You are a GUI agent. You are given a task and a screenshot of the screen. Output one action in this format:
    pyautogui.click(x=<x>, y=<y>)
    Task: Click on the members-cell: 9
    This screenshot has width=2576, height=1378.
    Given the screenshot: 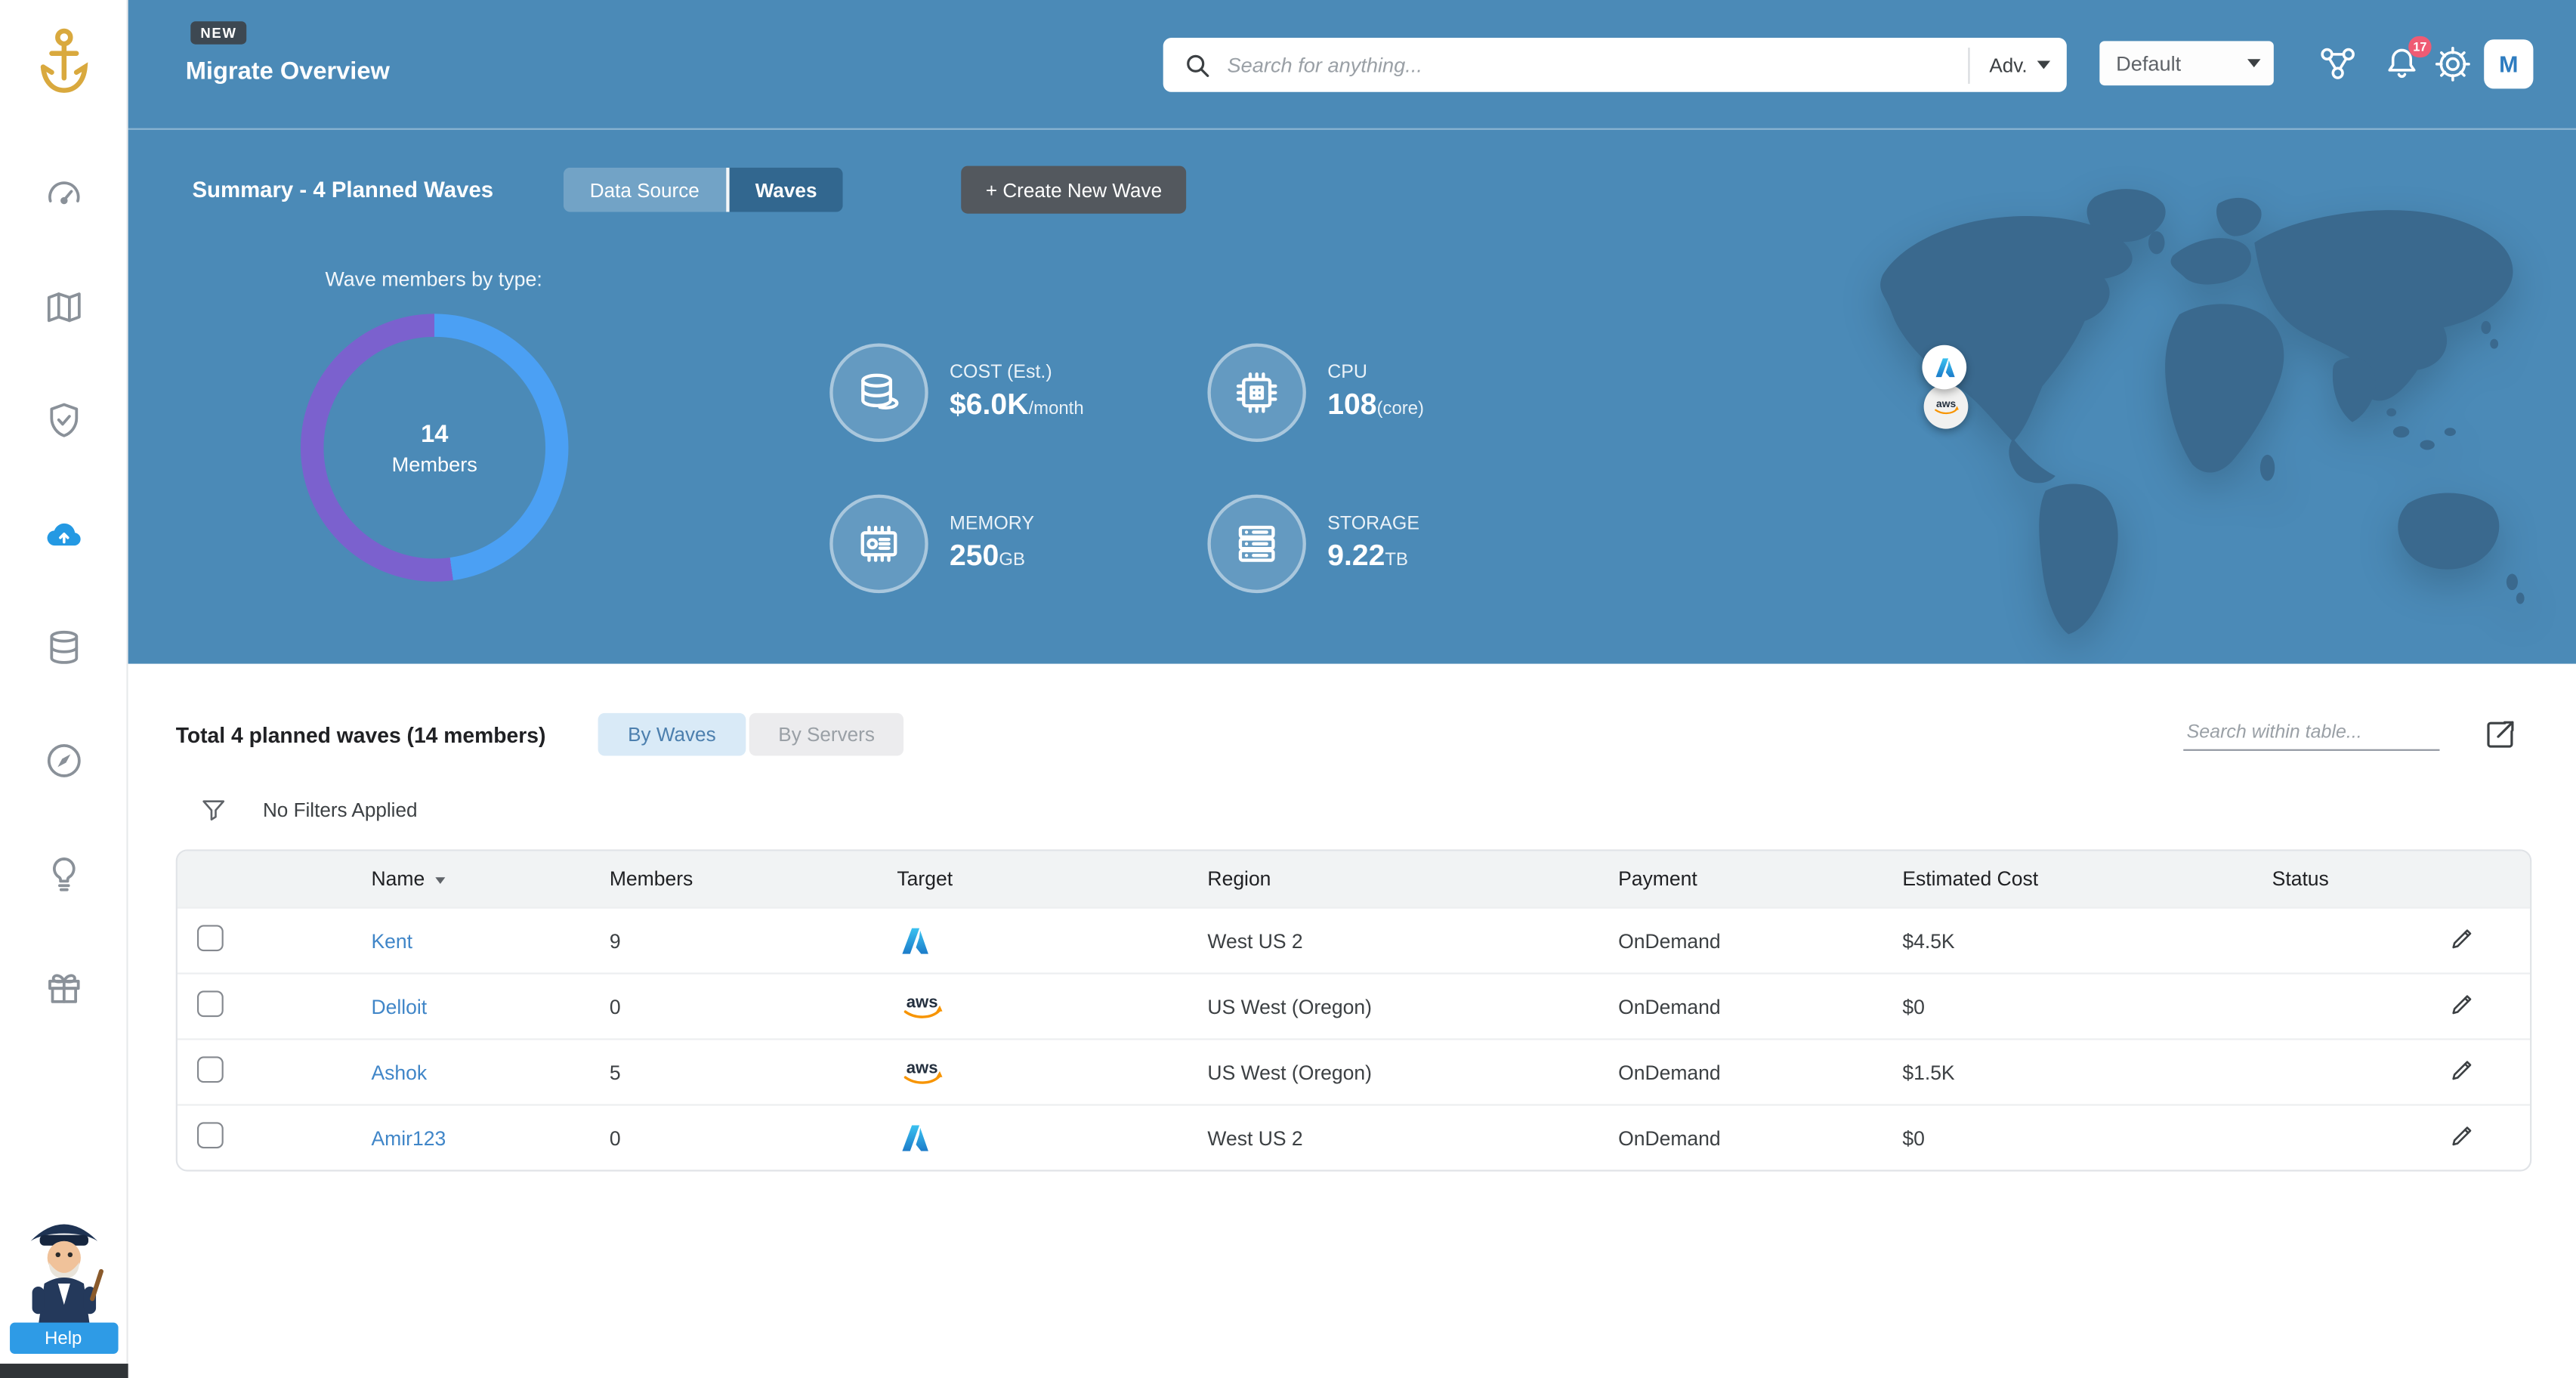 What is the action you would take?
    pyautogui.click(x=615, y=941)
    